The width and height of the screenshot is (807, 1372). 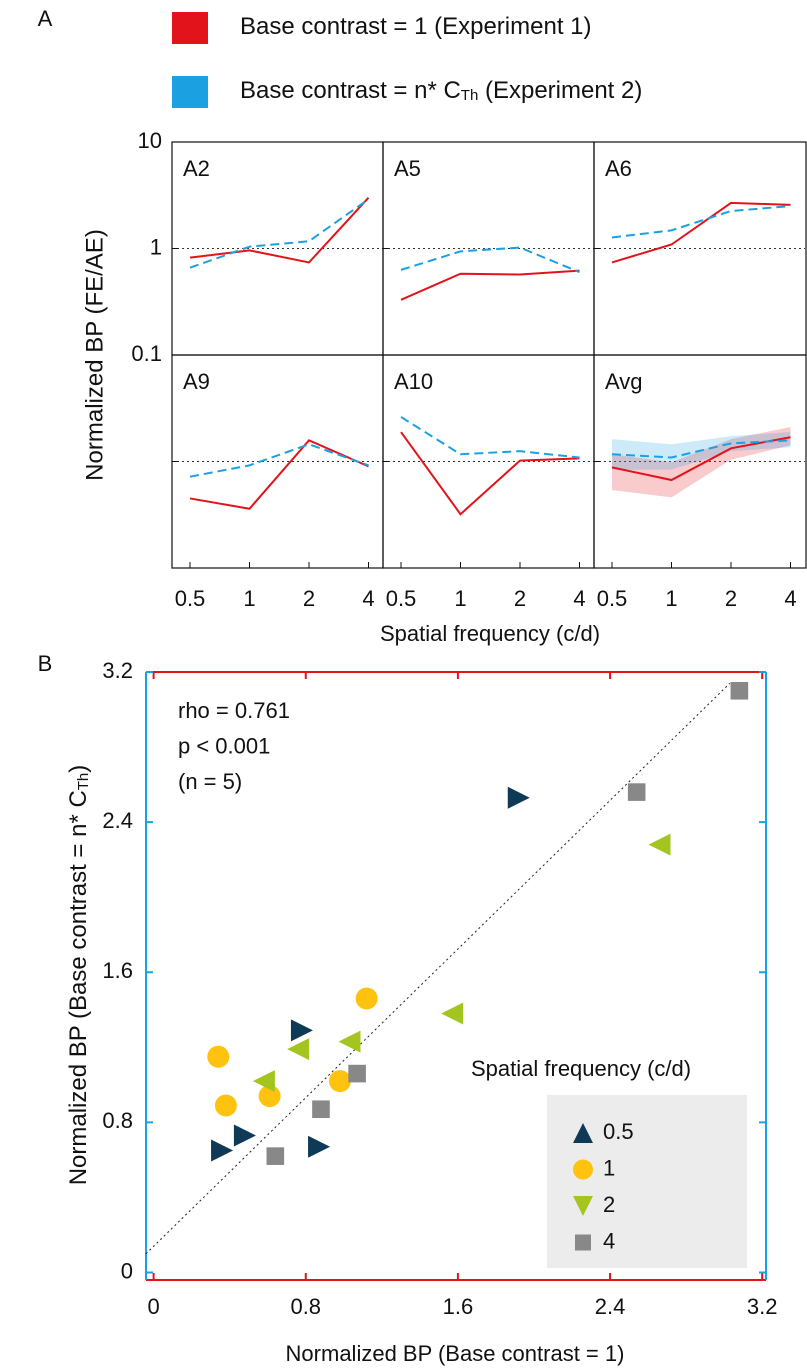 What do you see at coordinates (458, 1306) in the screenshot?
I see `x-tick-label: 1.6` at bounding box center [458, 1306].